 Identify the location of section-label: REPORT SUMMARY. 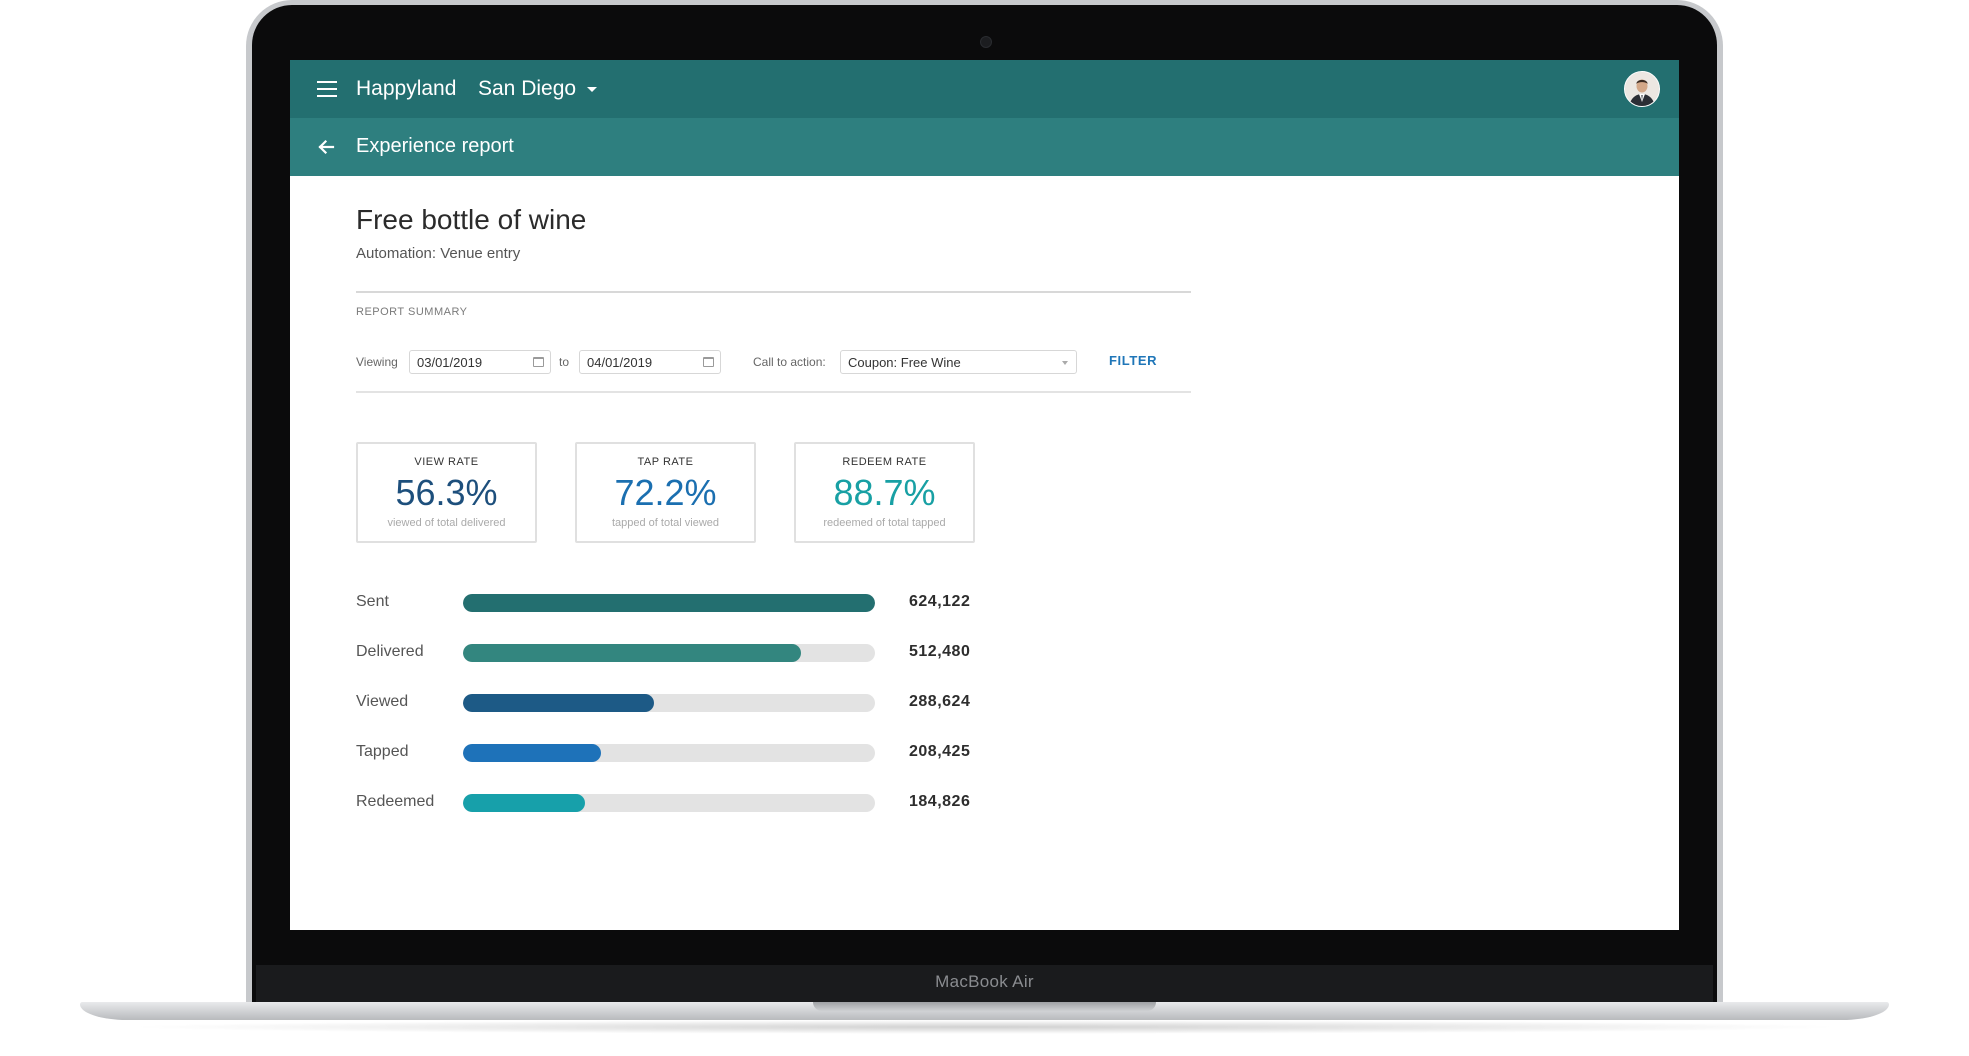
(412, 312).